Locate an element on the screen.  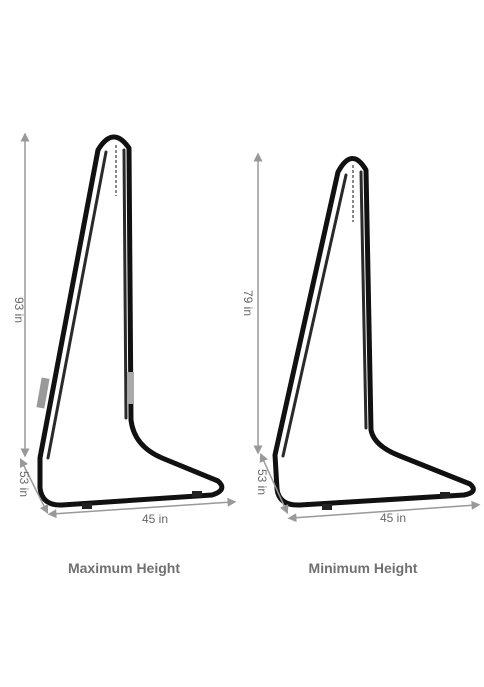
caption: Maximum Height is located at coordinates (124, 568).